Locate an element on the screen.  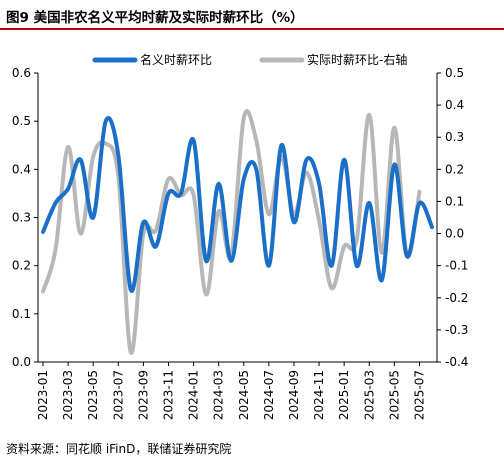
right-tick-label: 0.3 is located at coordinates (454, 137).